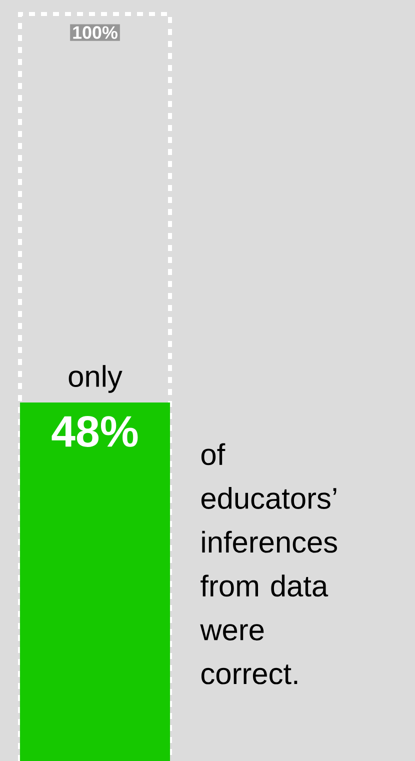 The height and width of the screenshot is (761, 415). What do you see at coordinates (268, 563) in the screenshot?
I see `text: of educators’ inferences from data were correct.` at bounding box center [268, 563].